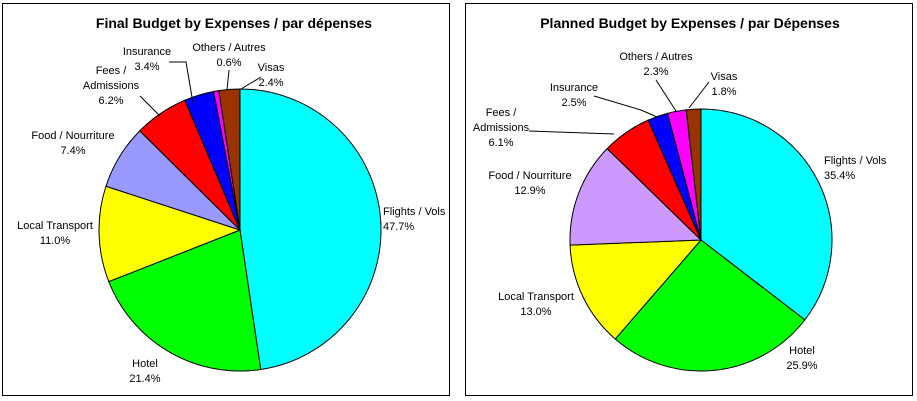 This screenshot has width=917, height=401. Describe the element at coordinates (723, 92) in the screenshot. I see `slice-value-label-visas: 1.8%` at that location.